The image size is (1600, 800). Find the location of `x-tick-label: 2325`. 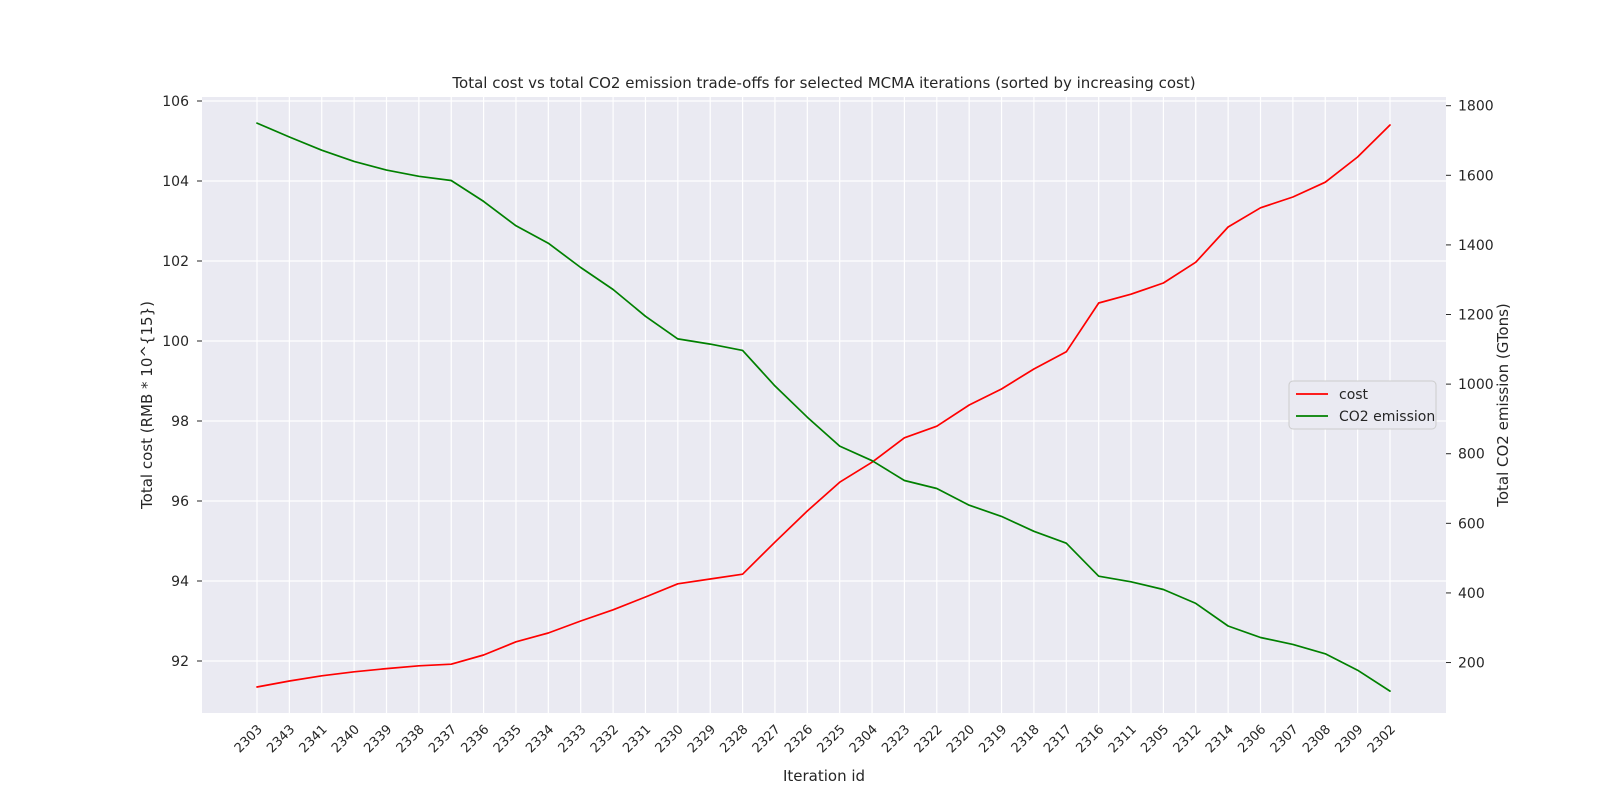

x-tick-label: 2325 is located at coordinates (832, 739).